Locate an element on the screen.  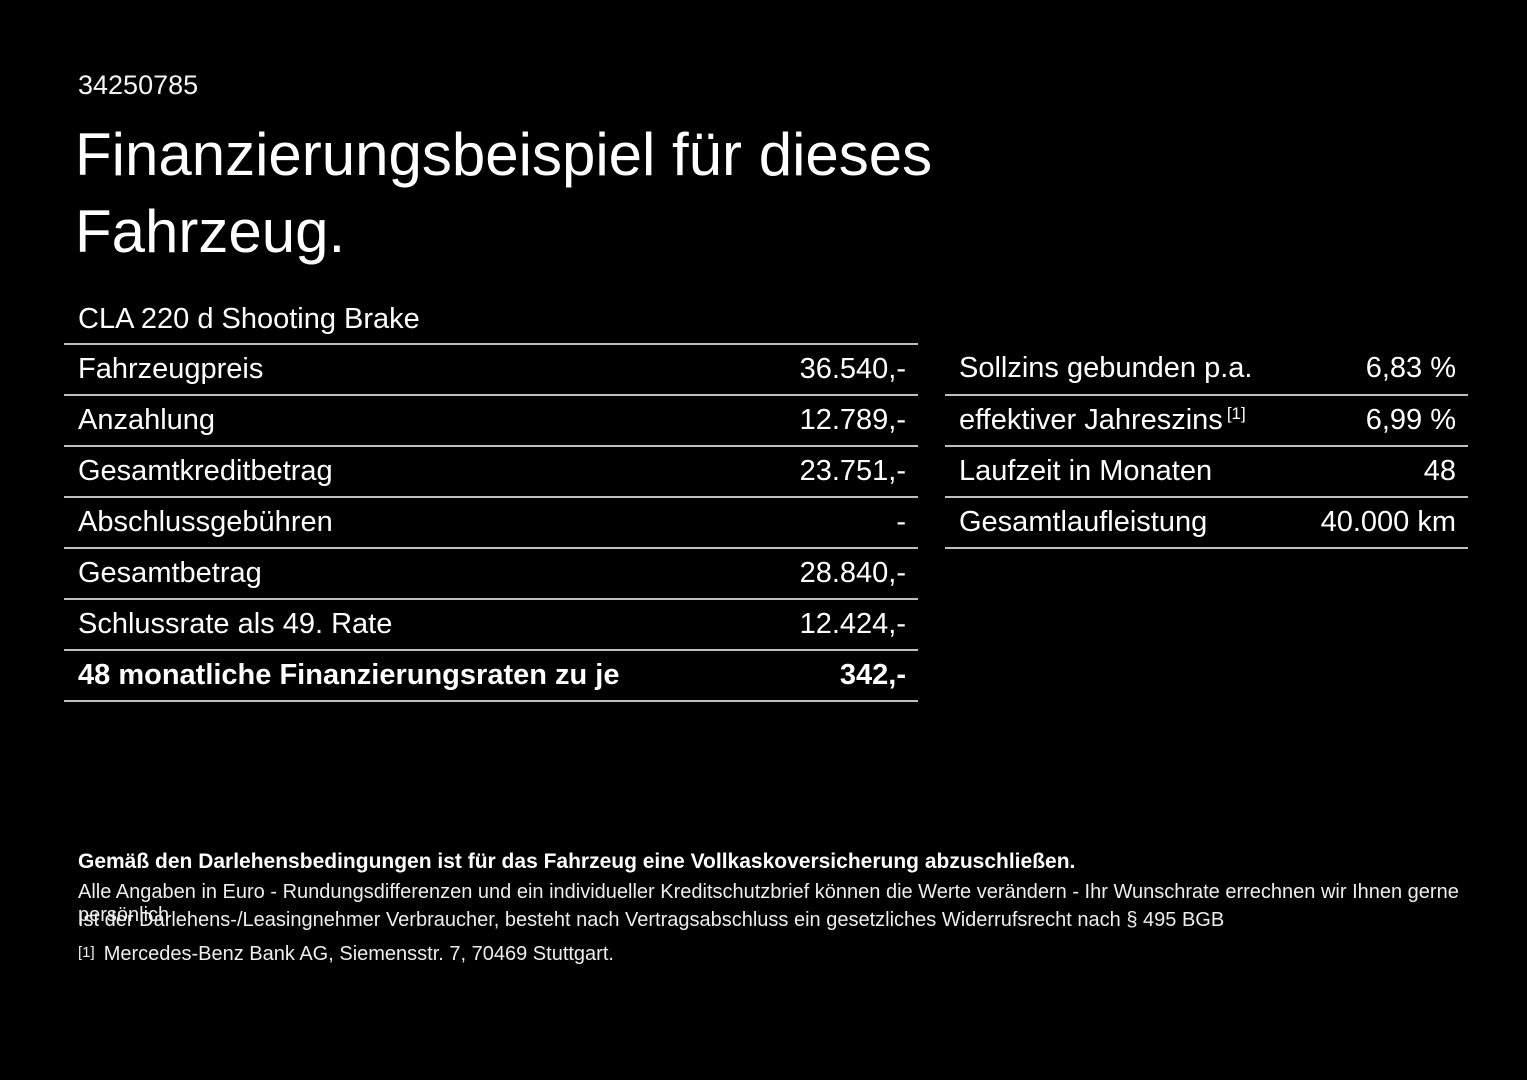
row-value: 12.789,- is located at coordinates (852, 420).